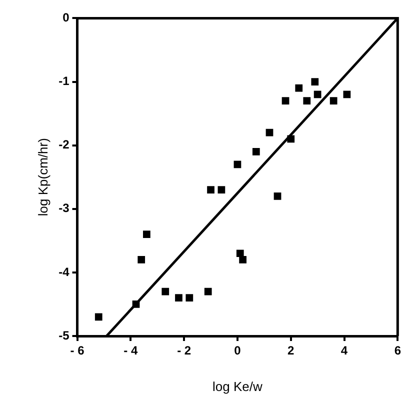 This screenshot has width=412, height=411. Describe the element at coordinates (64, 81) in the screenshot. I see `y-tick-label: -1` at that location.